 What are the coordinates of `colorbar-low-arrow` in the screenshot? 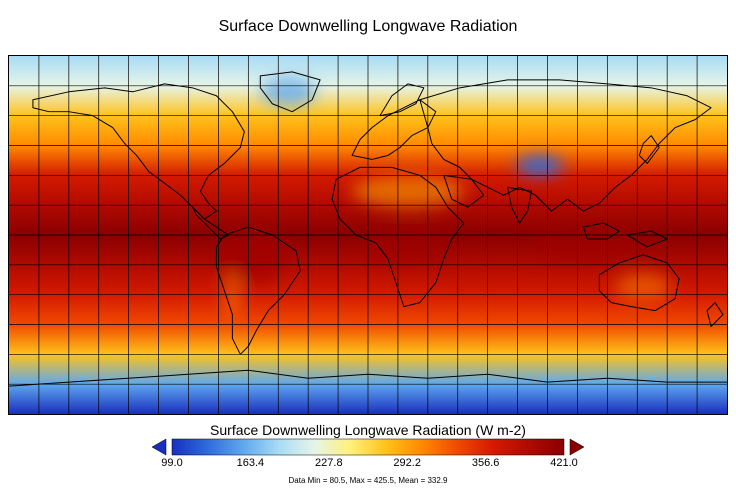 It's located at (159, 447).